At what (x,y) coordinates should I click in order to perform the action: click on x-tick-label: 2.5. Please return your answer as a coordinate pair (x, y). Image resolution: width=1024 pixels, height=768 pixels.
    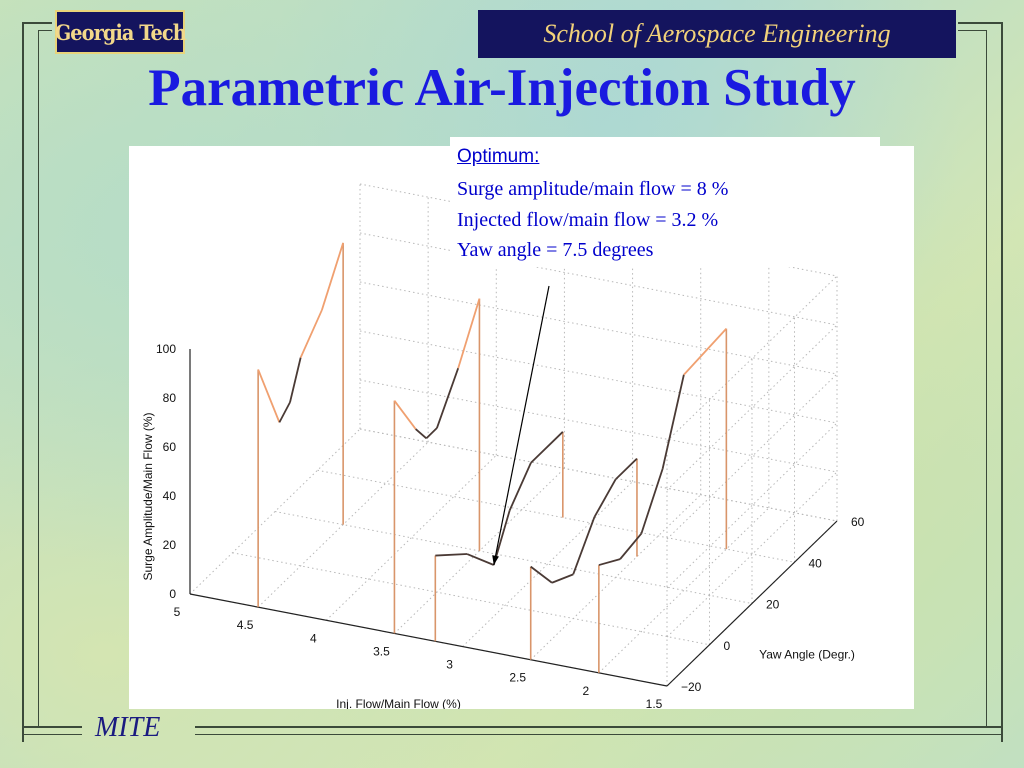
    Looking at the image, I should click on (517, 678).